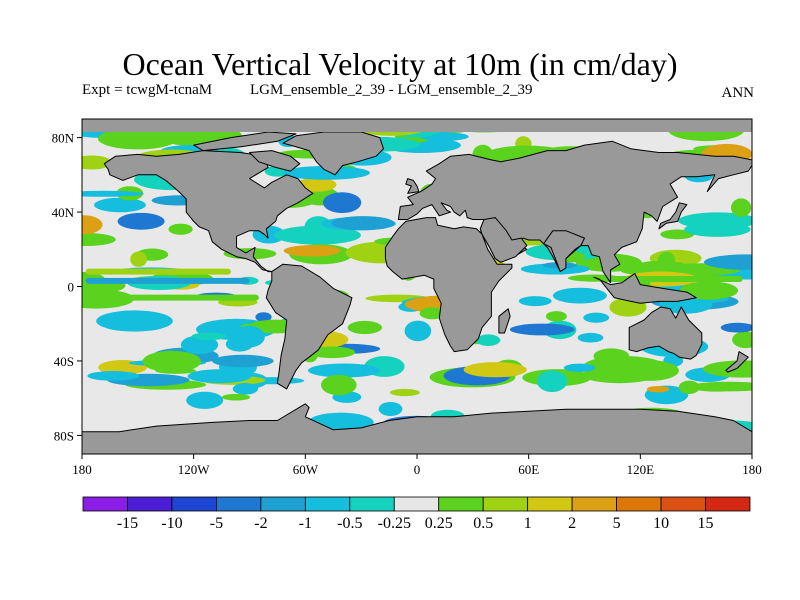 This screenshot has width=800, height=600. I want to click on lat-tick-label: 80S, so click(64, 435).